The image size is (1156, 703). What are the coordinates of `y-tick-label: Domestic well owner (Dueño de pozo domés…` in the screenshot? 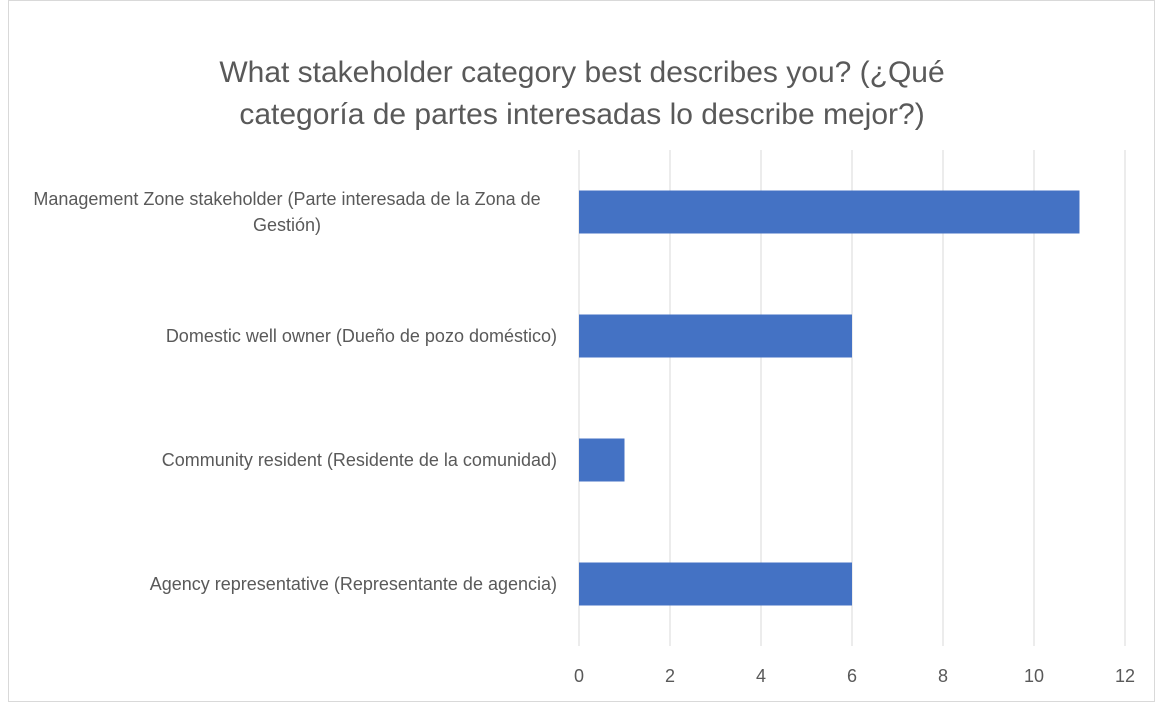 It's located at (361, 336).